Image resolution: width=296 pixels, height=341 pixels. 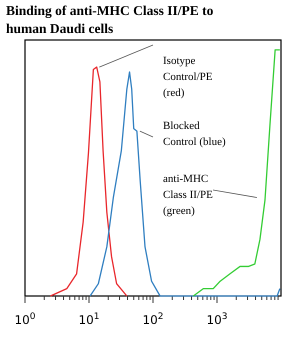 What do you see at coordinates (89, 319) in the screenshot?
I see `x-tick-label: 10$^{1}$` at bounding box center [89, 319].